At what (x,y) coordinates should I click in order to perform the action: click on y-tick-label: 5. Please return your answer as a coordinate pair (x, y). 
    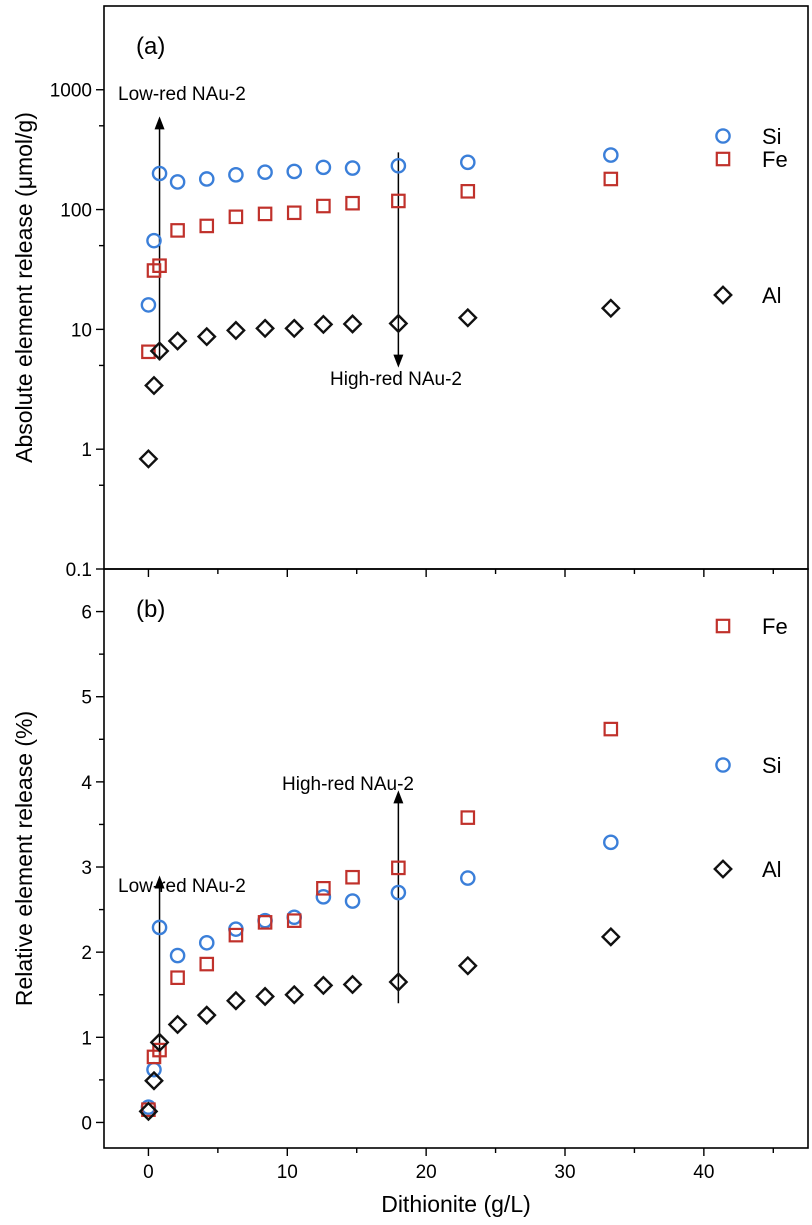
    Looking at the image, I should click on (86, 698).